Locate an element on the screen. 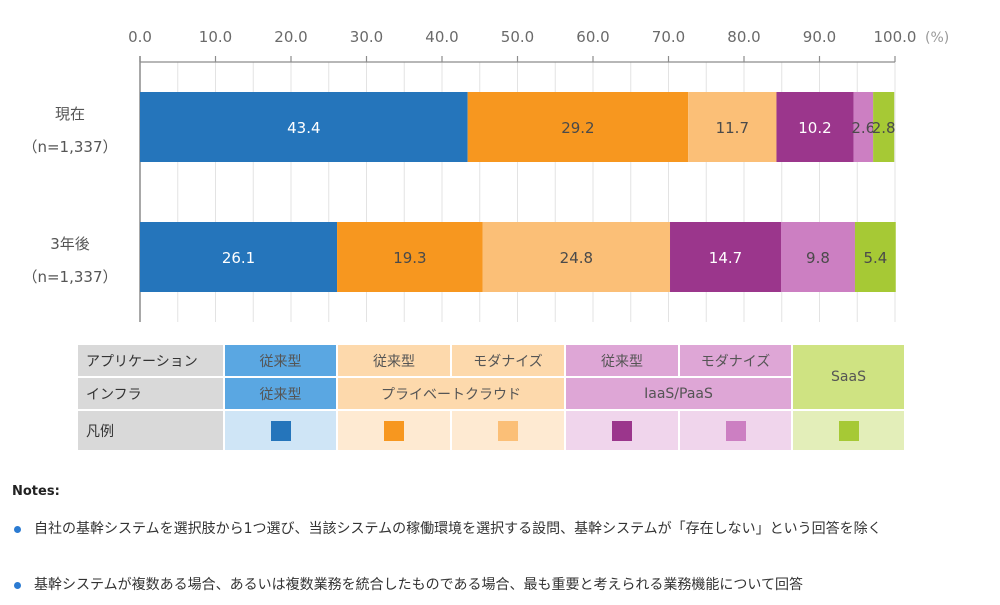 The width and height of the screenshot is (1000, 605). bar-value-label: 24.8 is located at coordinates (576, 258).